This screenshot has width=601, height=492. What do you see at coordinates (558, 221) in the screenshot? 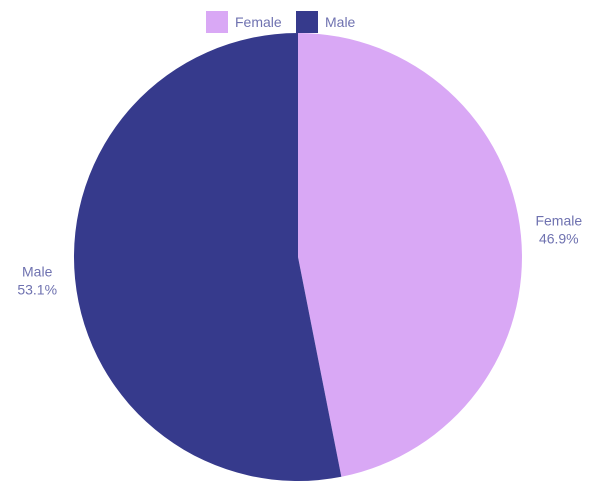
I see `slice-label-name-female: Female` at bounding box center [558, 221].